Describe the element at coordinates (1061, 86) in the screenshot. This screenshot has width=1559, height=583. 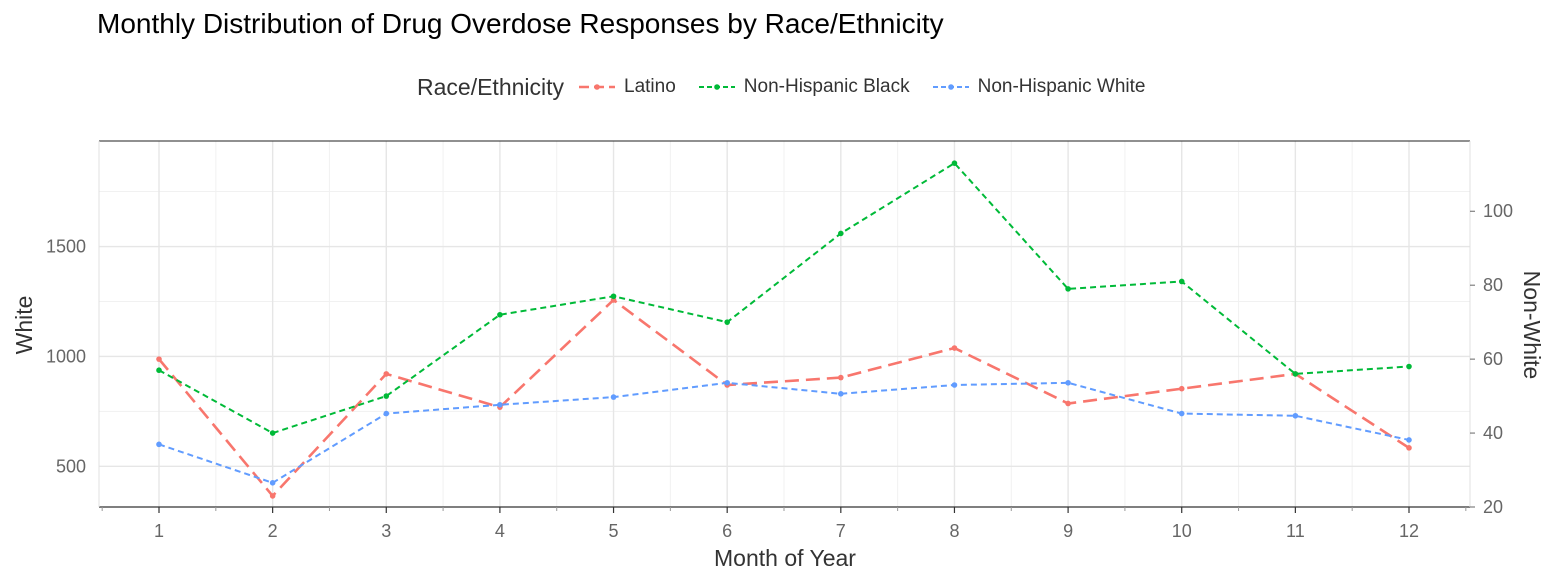
I see `legend-label-non-hispanic-white: Non-Hispanic White` at that location.